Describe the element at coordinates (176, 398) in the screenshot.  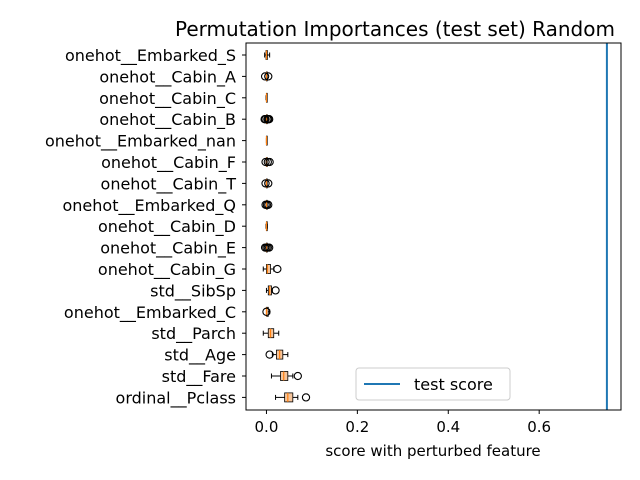
I see `y-tick-label: ordinal__Pclass` at that location.